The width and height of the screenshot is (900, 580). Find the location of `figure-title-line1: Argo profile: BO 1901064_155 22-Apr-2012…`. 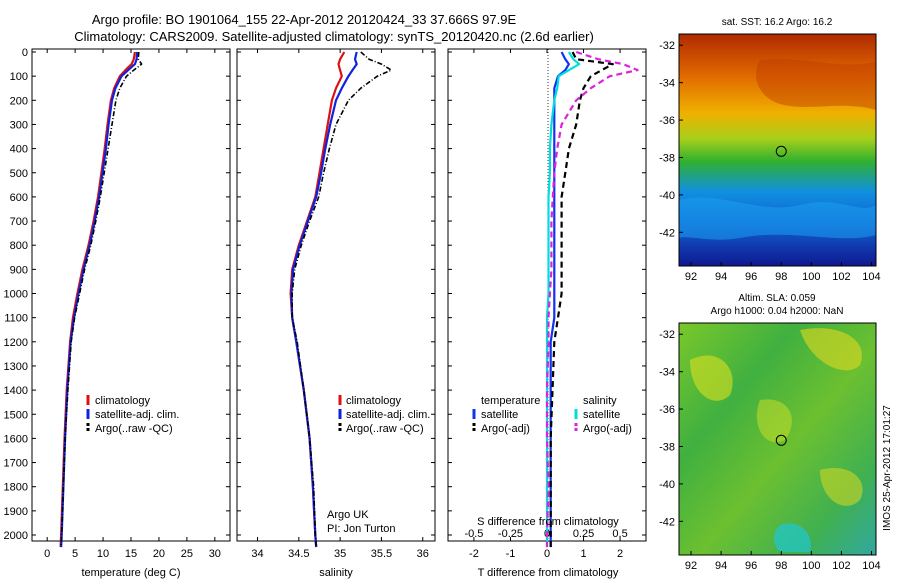

figure-title-line1: Argo profile: BO 1901064_155 22-Apr-2012… is located at coordinates (304, 19).